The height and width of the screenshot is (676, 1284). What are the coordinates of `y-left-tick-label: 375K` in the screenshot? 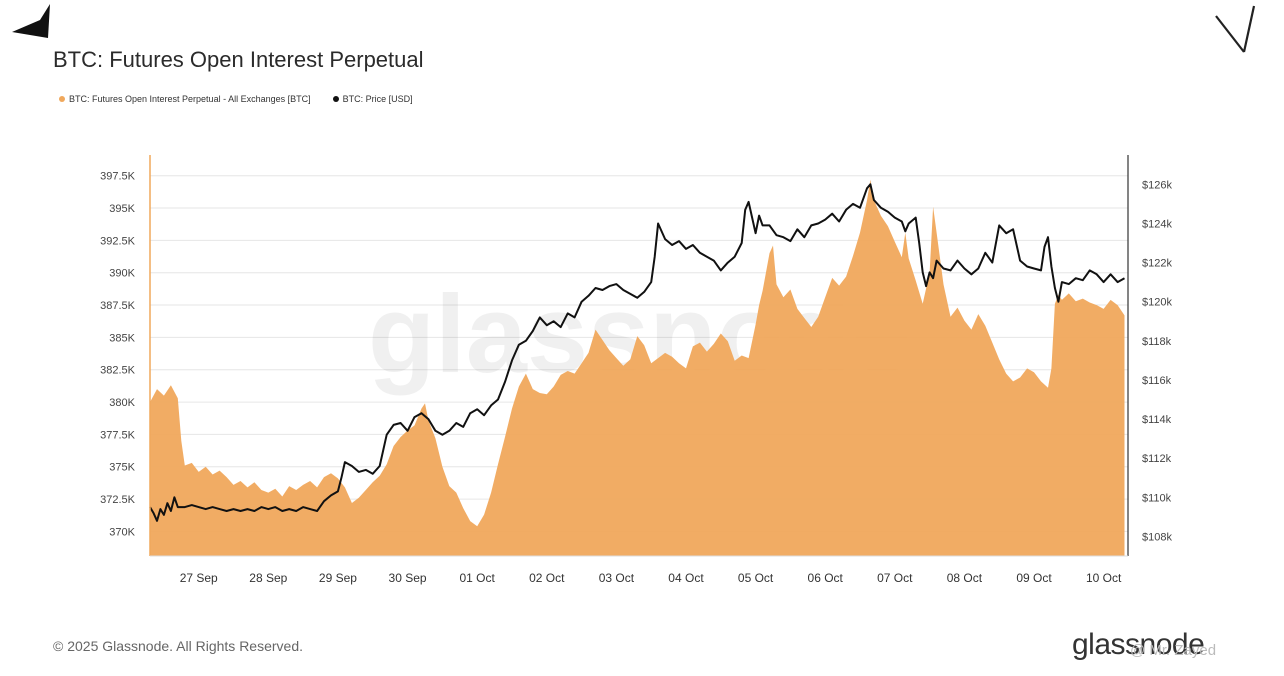 It's located at (122, 468).